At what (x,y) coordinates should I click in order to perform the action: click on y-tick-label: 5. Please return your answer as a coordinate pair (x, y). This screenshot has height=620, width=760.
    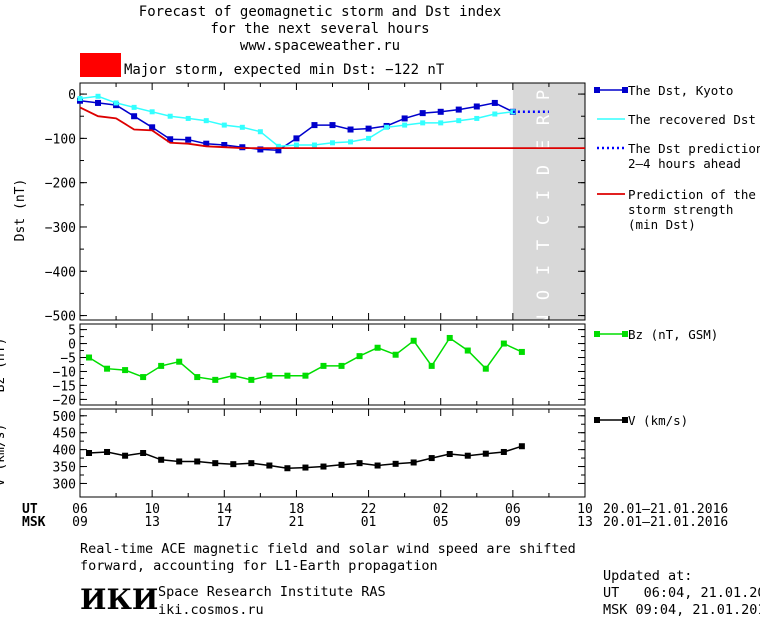
    Looking at the image, I should click on (72, 331).